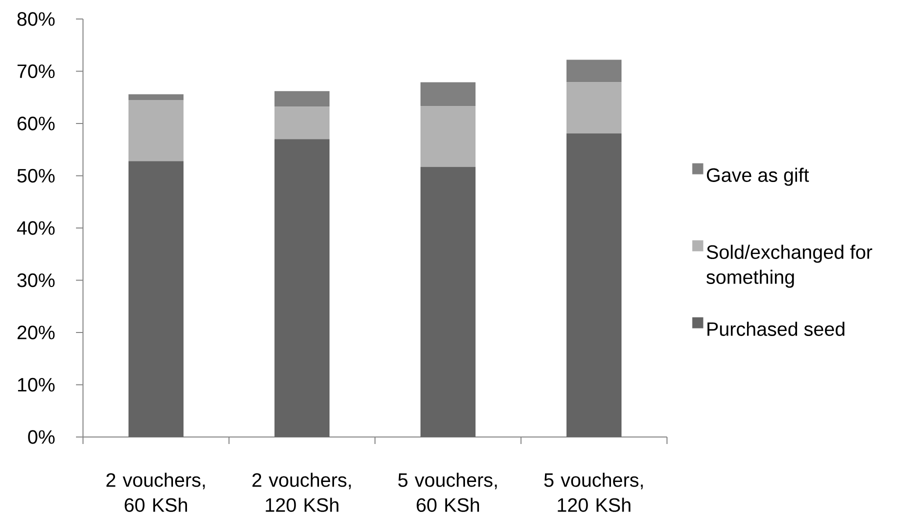 Image resolution: width=920 pixels, height=529 pixels. Describe the element at coordinates (757, 177) in the screenshot. I see `legend-label: Gave as gift` at that location.